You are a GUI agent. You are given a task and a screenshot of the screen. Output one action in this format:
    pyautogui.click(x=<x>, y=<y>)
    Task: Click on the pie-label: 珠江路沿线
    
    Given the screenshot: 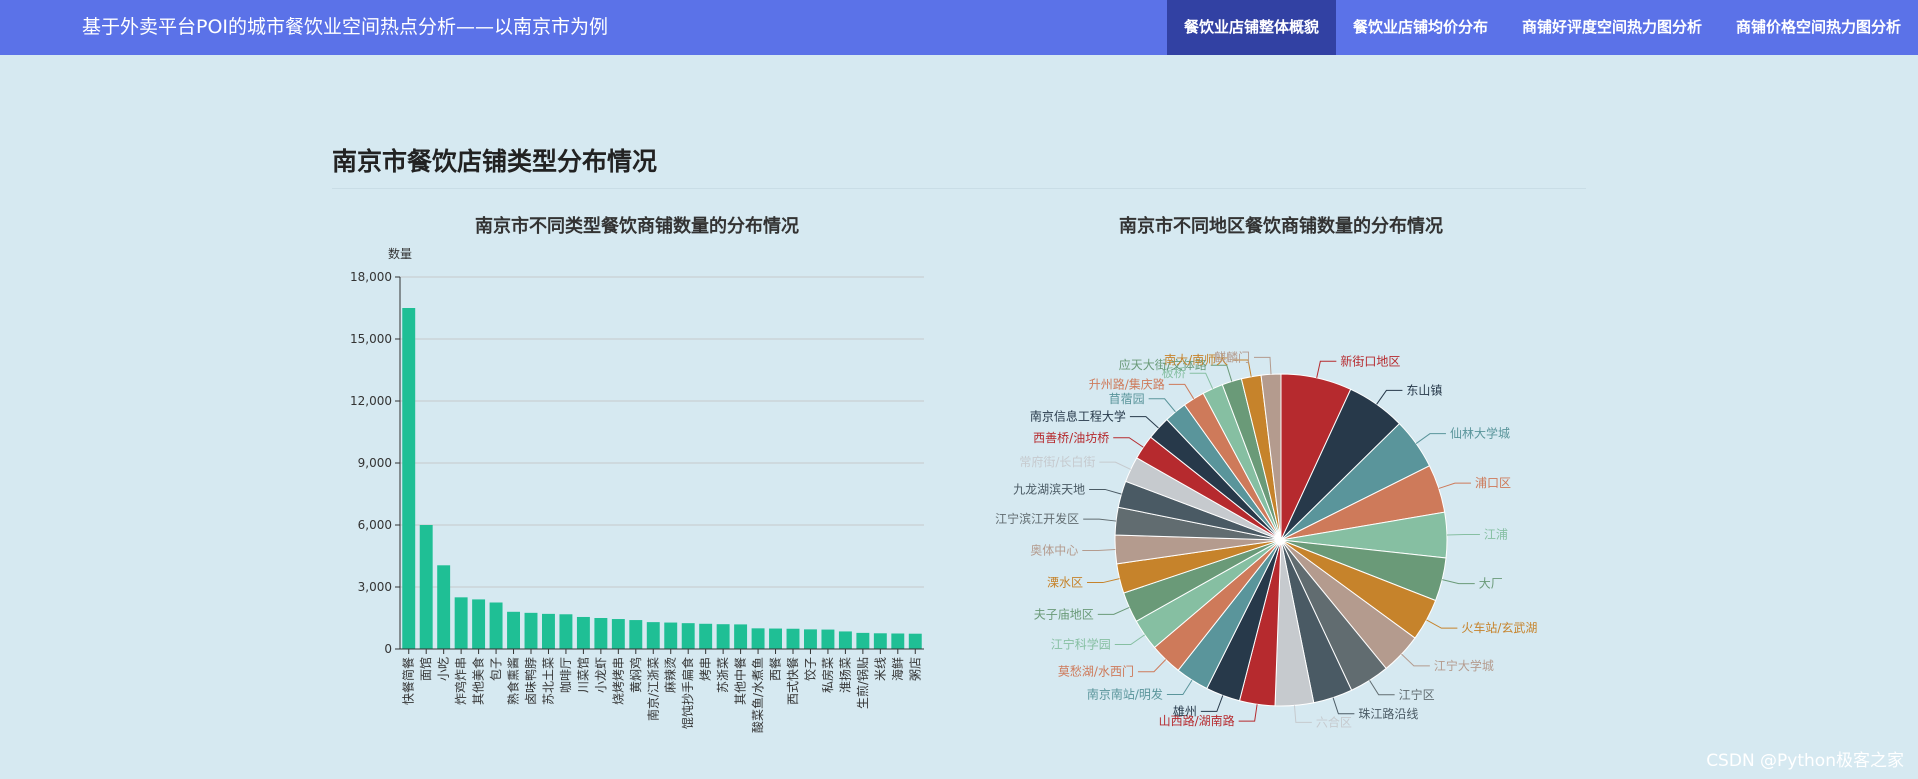 What is the action you would take?
    pyautogui.click(x=1388, y=713)
    